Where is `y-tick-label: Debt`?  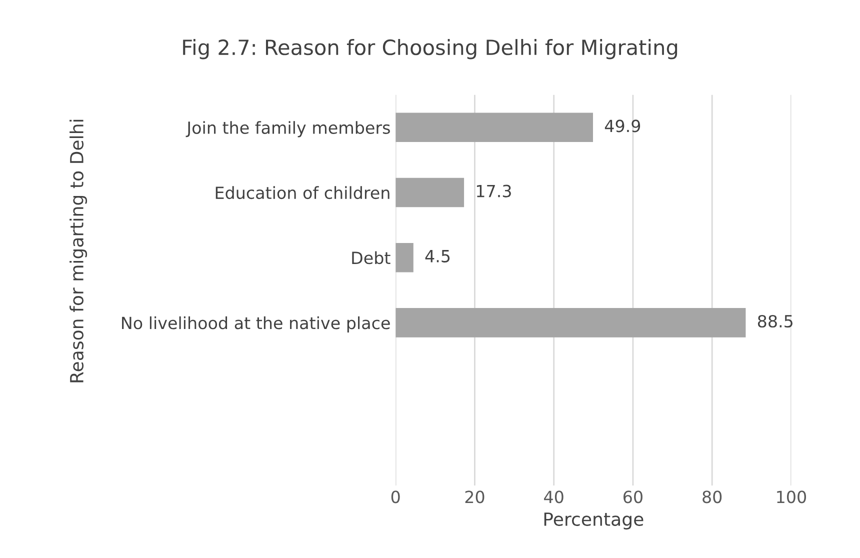 y-tick-label: Debt is located at coordinates (371, 257).